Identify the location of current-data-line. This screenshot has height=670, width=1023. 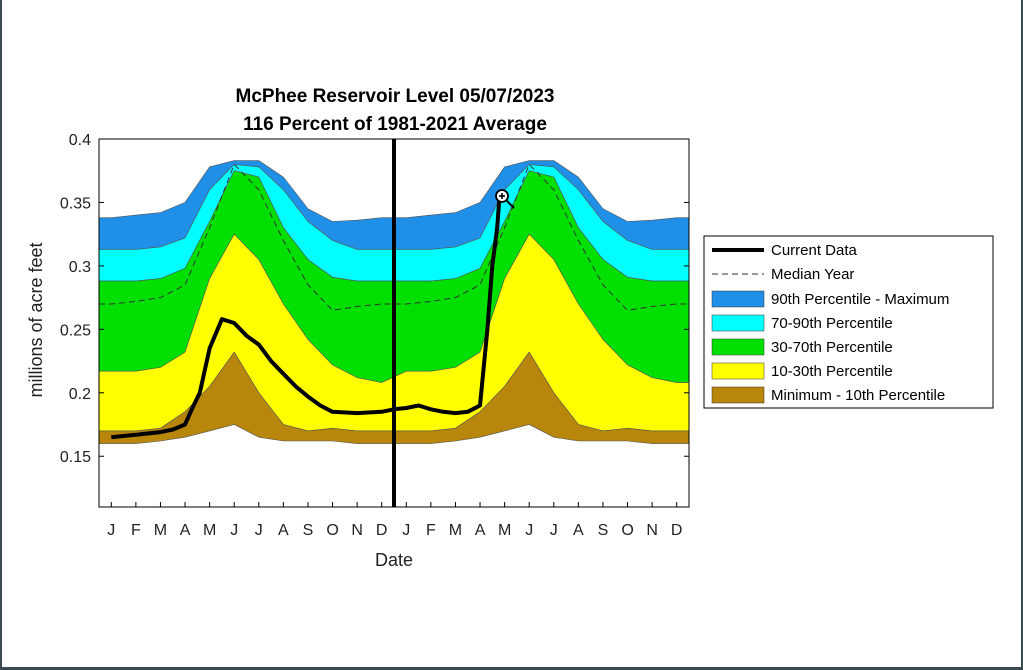
(306, 316).